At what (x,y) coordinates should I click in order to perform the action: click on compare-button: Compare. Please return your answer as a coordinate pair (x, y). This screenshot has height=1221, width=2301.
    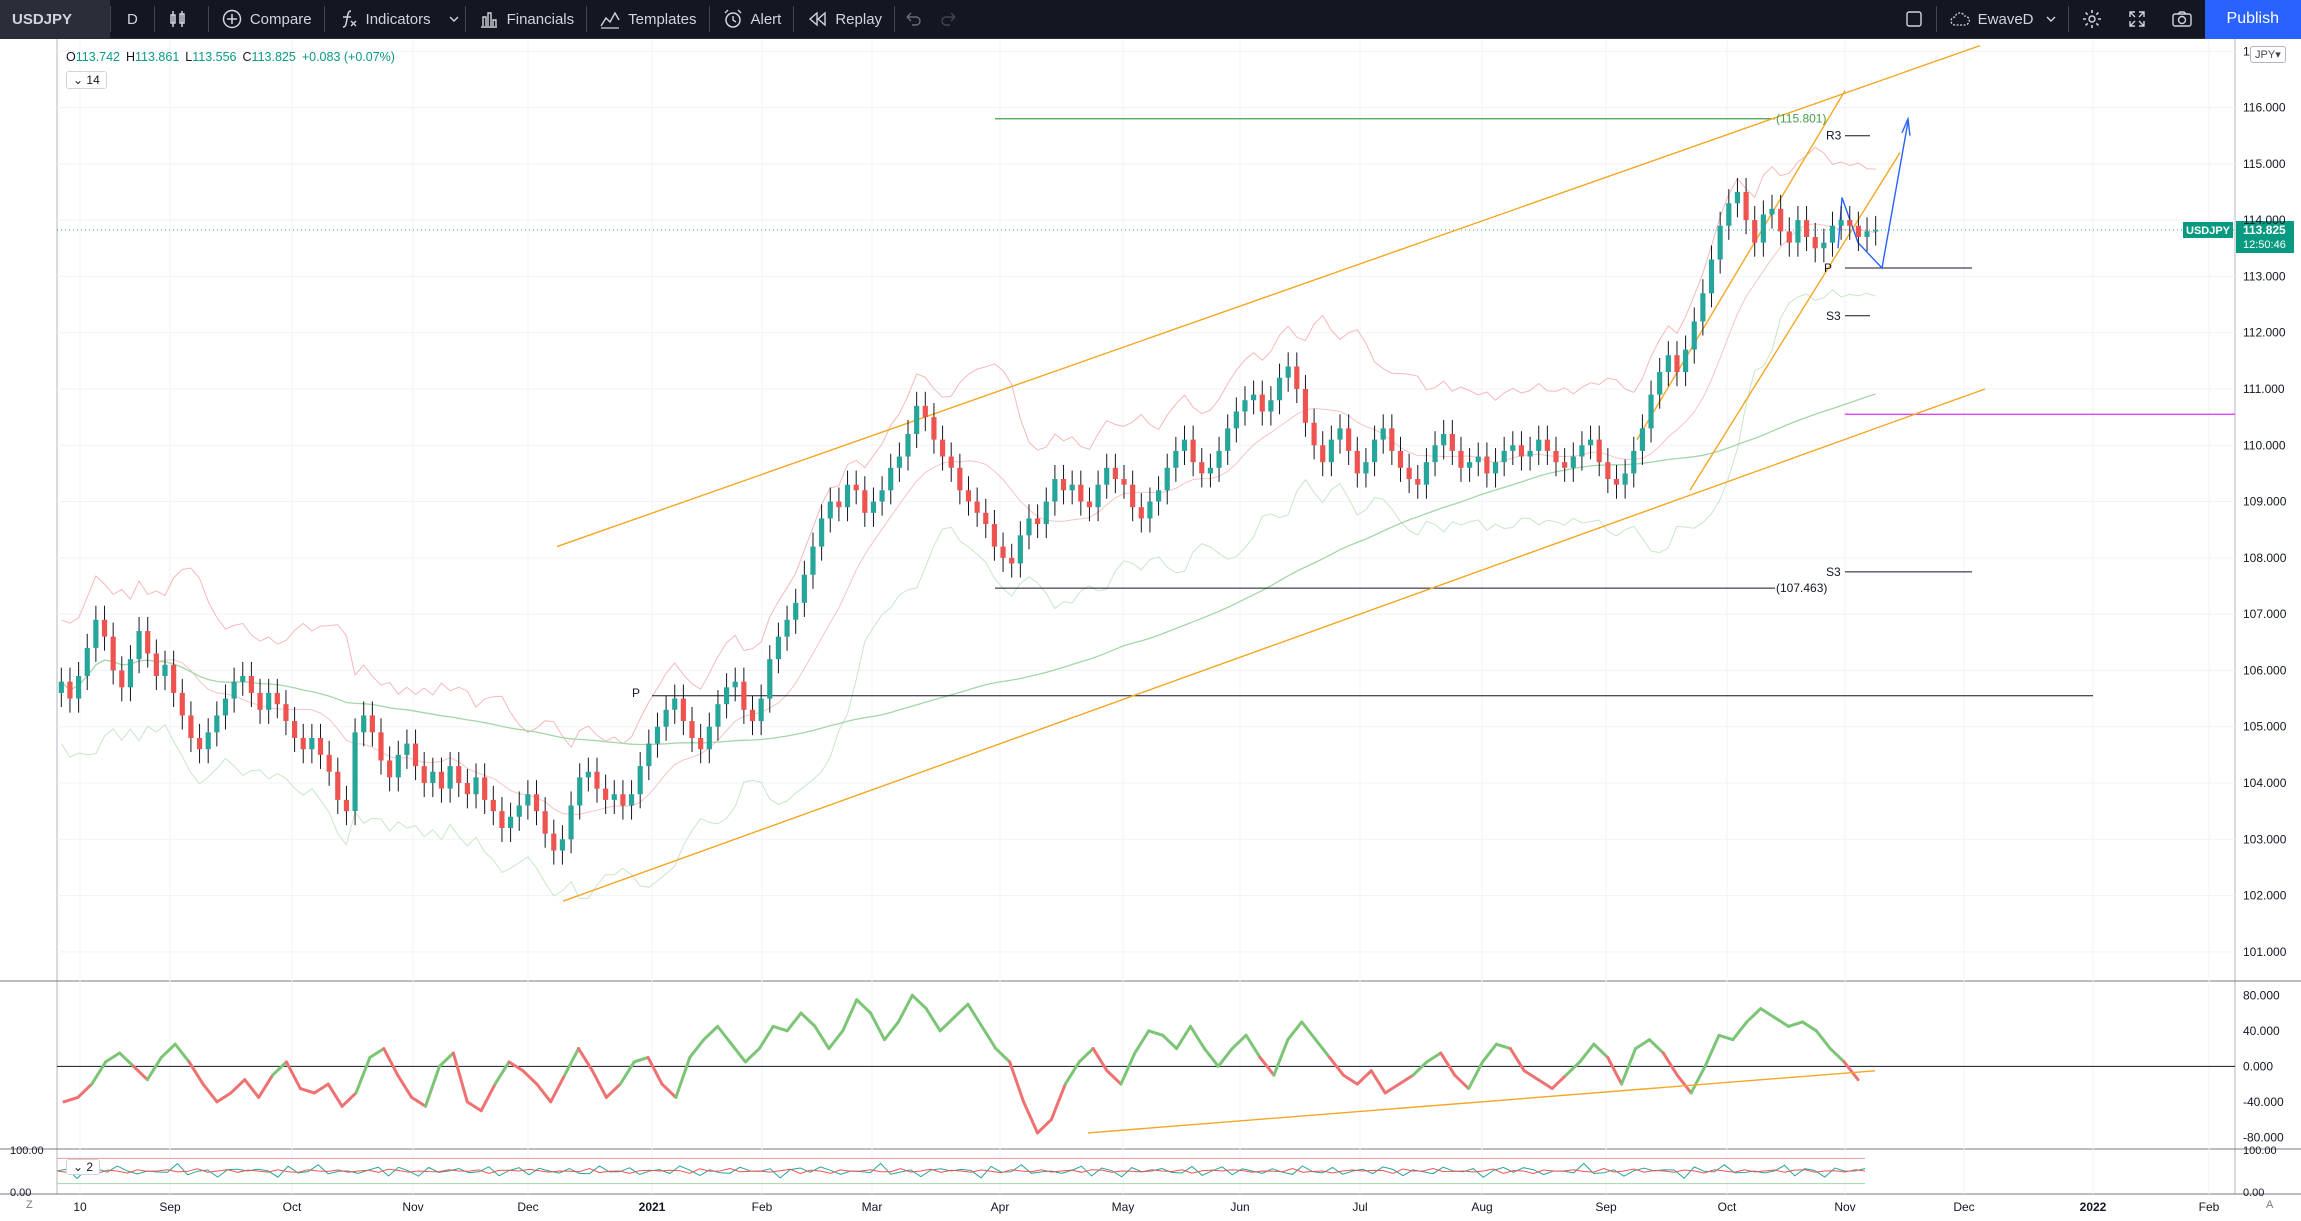
    Looking at the image, I should click on (266, 19).